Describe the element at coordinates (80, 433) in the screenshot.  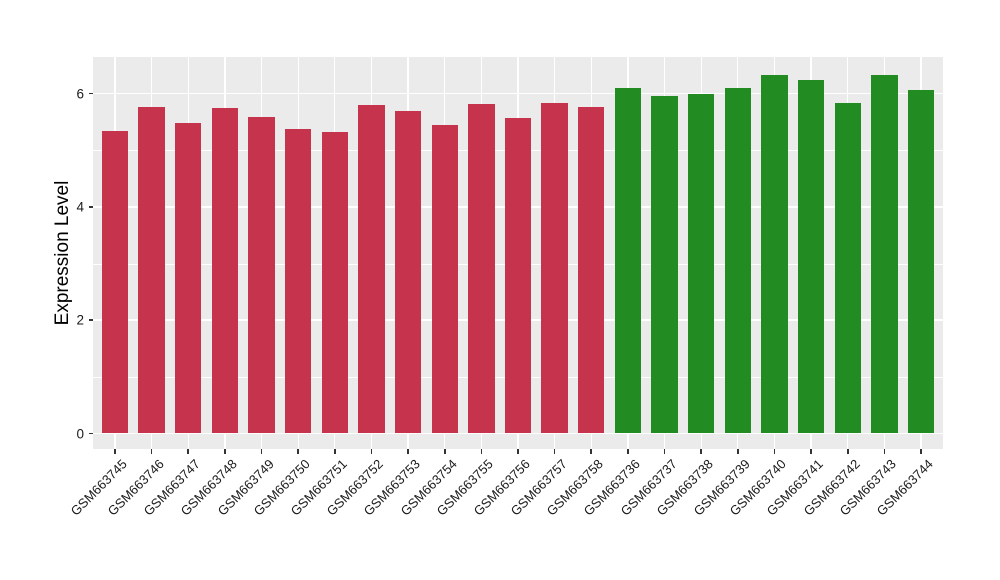
I see `y-tick-label-0: 0` at that location.